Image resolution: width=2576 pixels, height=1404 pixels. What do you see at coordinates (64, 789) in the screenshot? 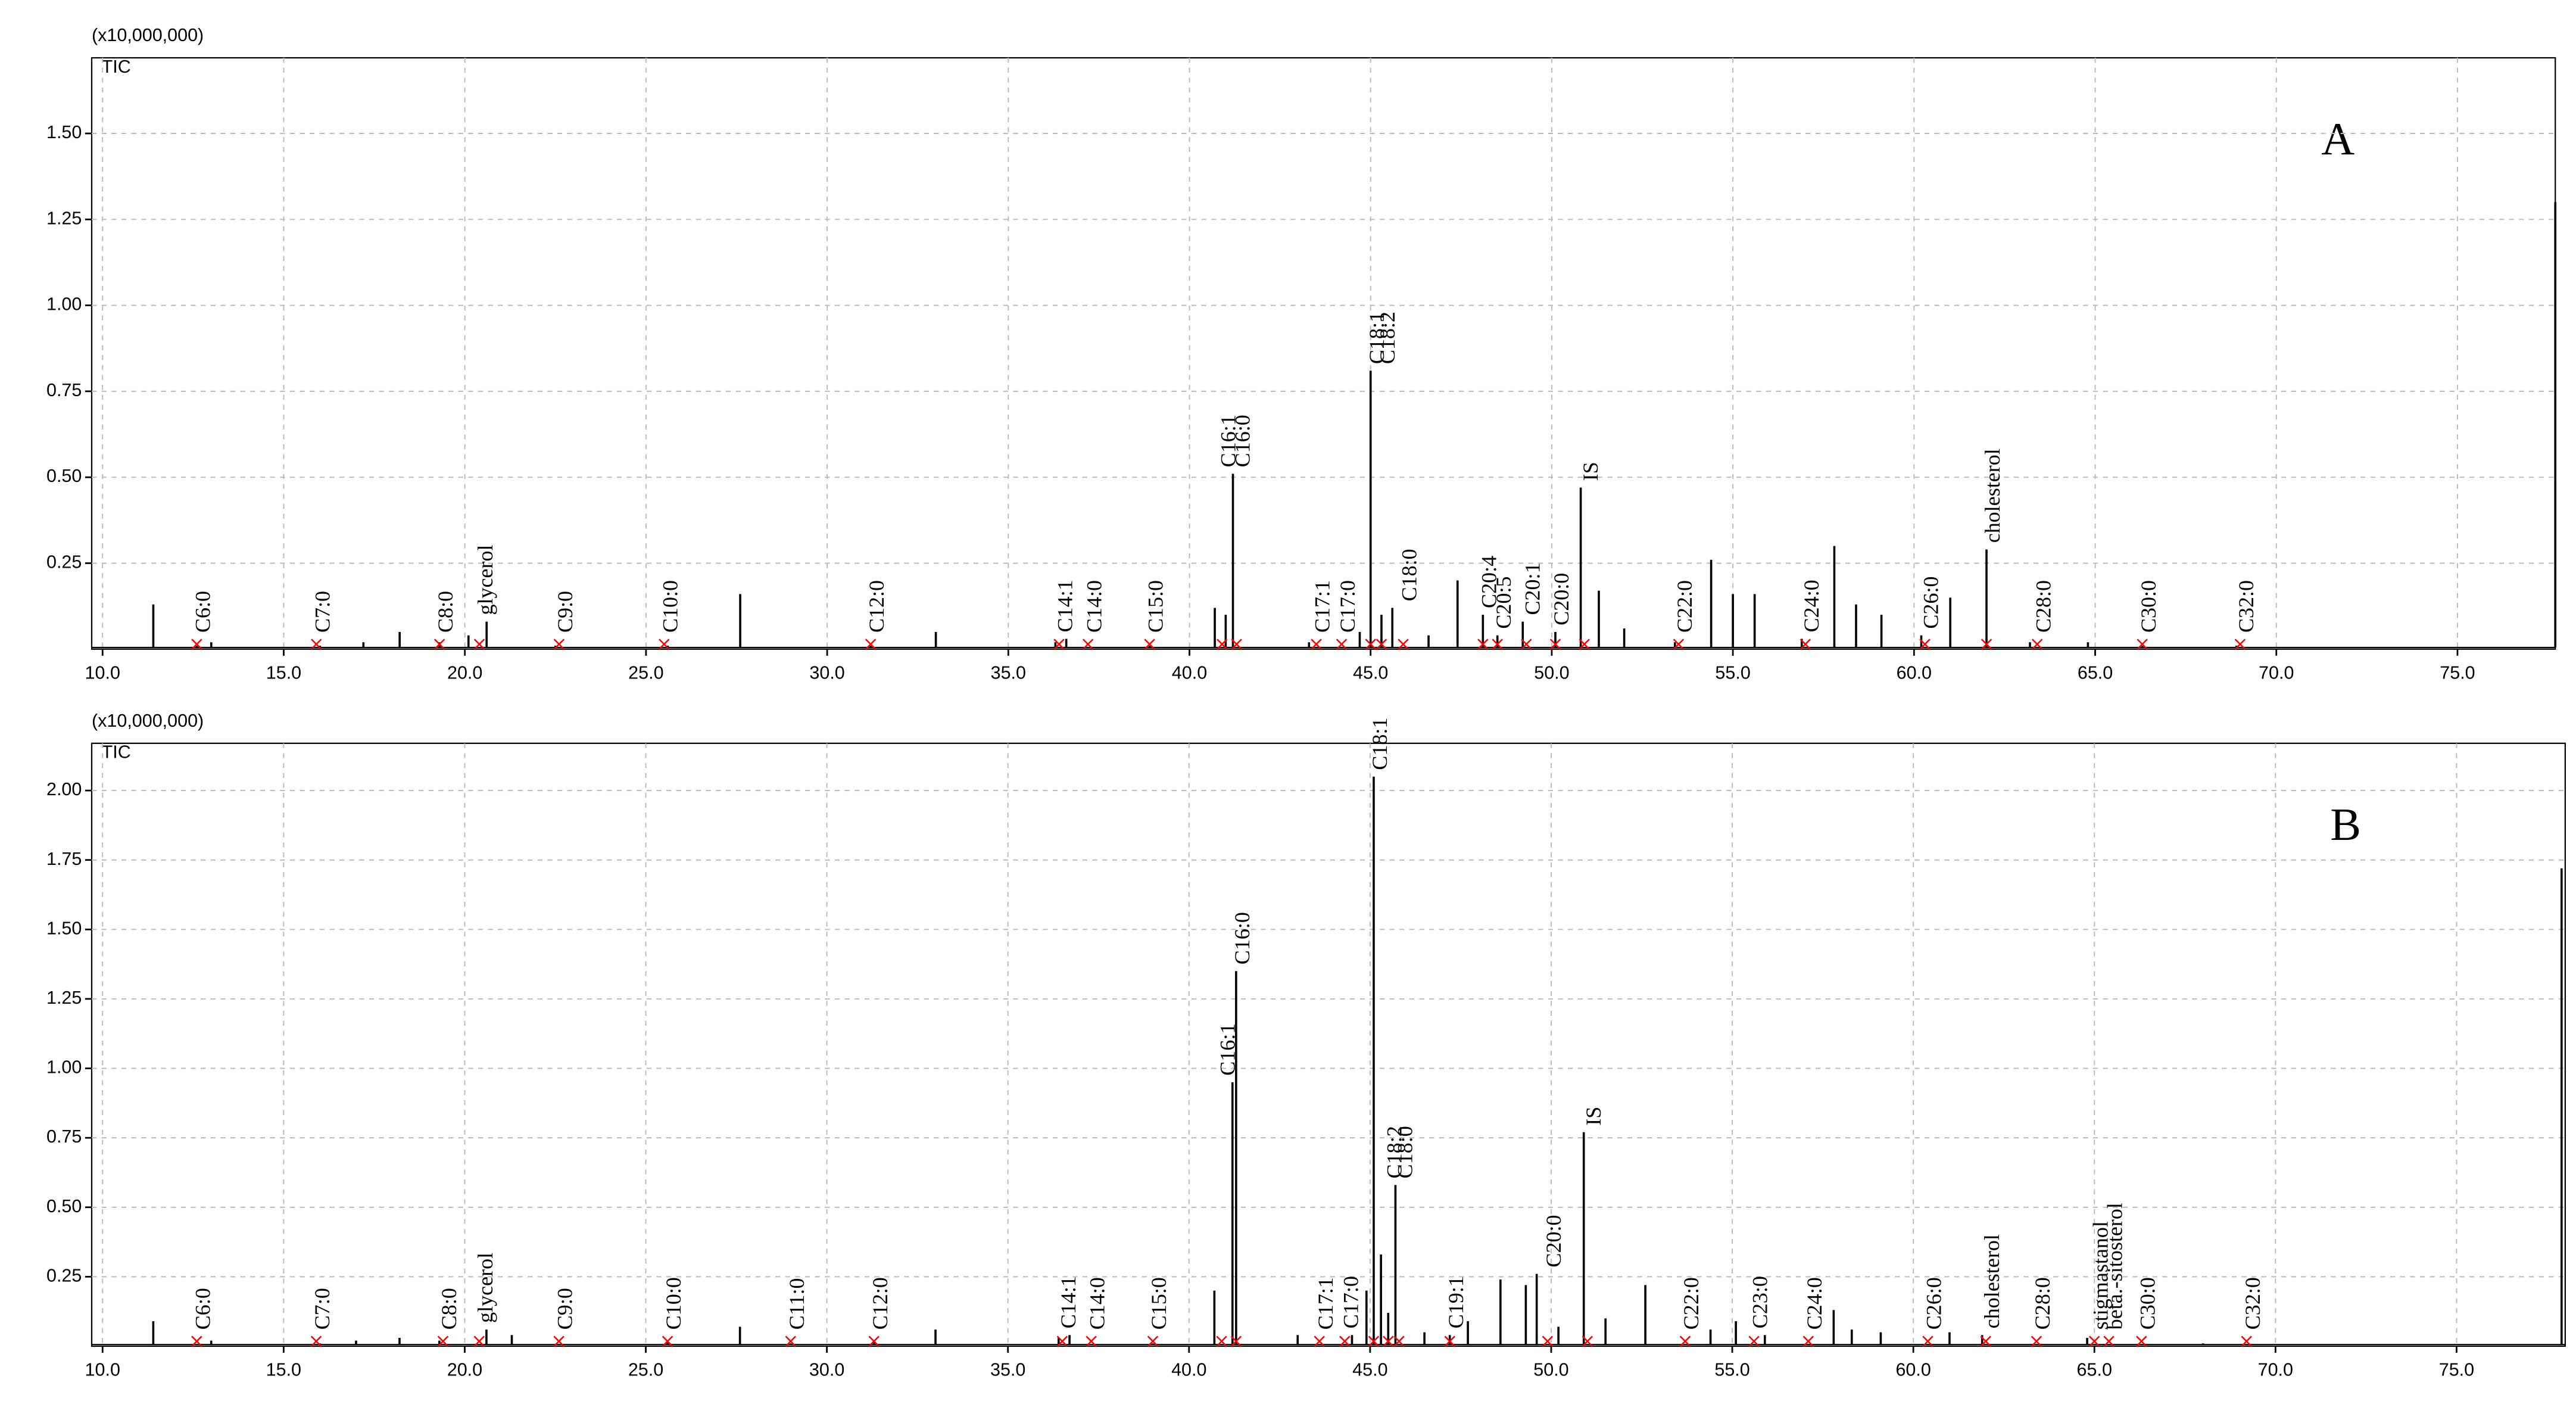
I see `y-tick-label: 2.00` at bounding box center [64, 789].